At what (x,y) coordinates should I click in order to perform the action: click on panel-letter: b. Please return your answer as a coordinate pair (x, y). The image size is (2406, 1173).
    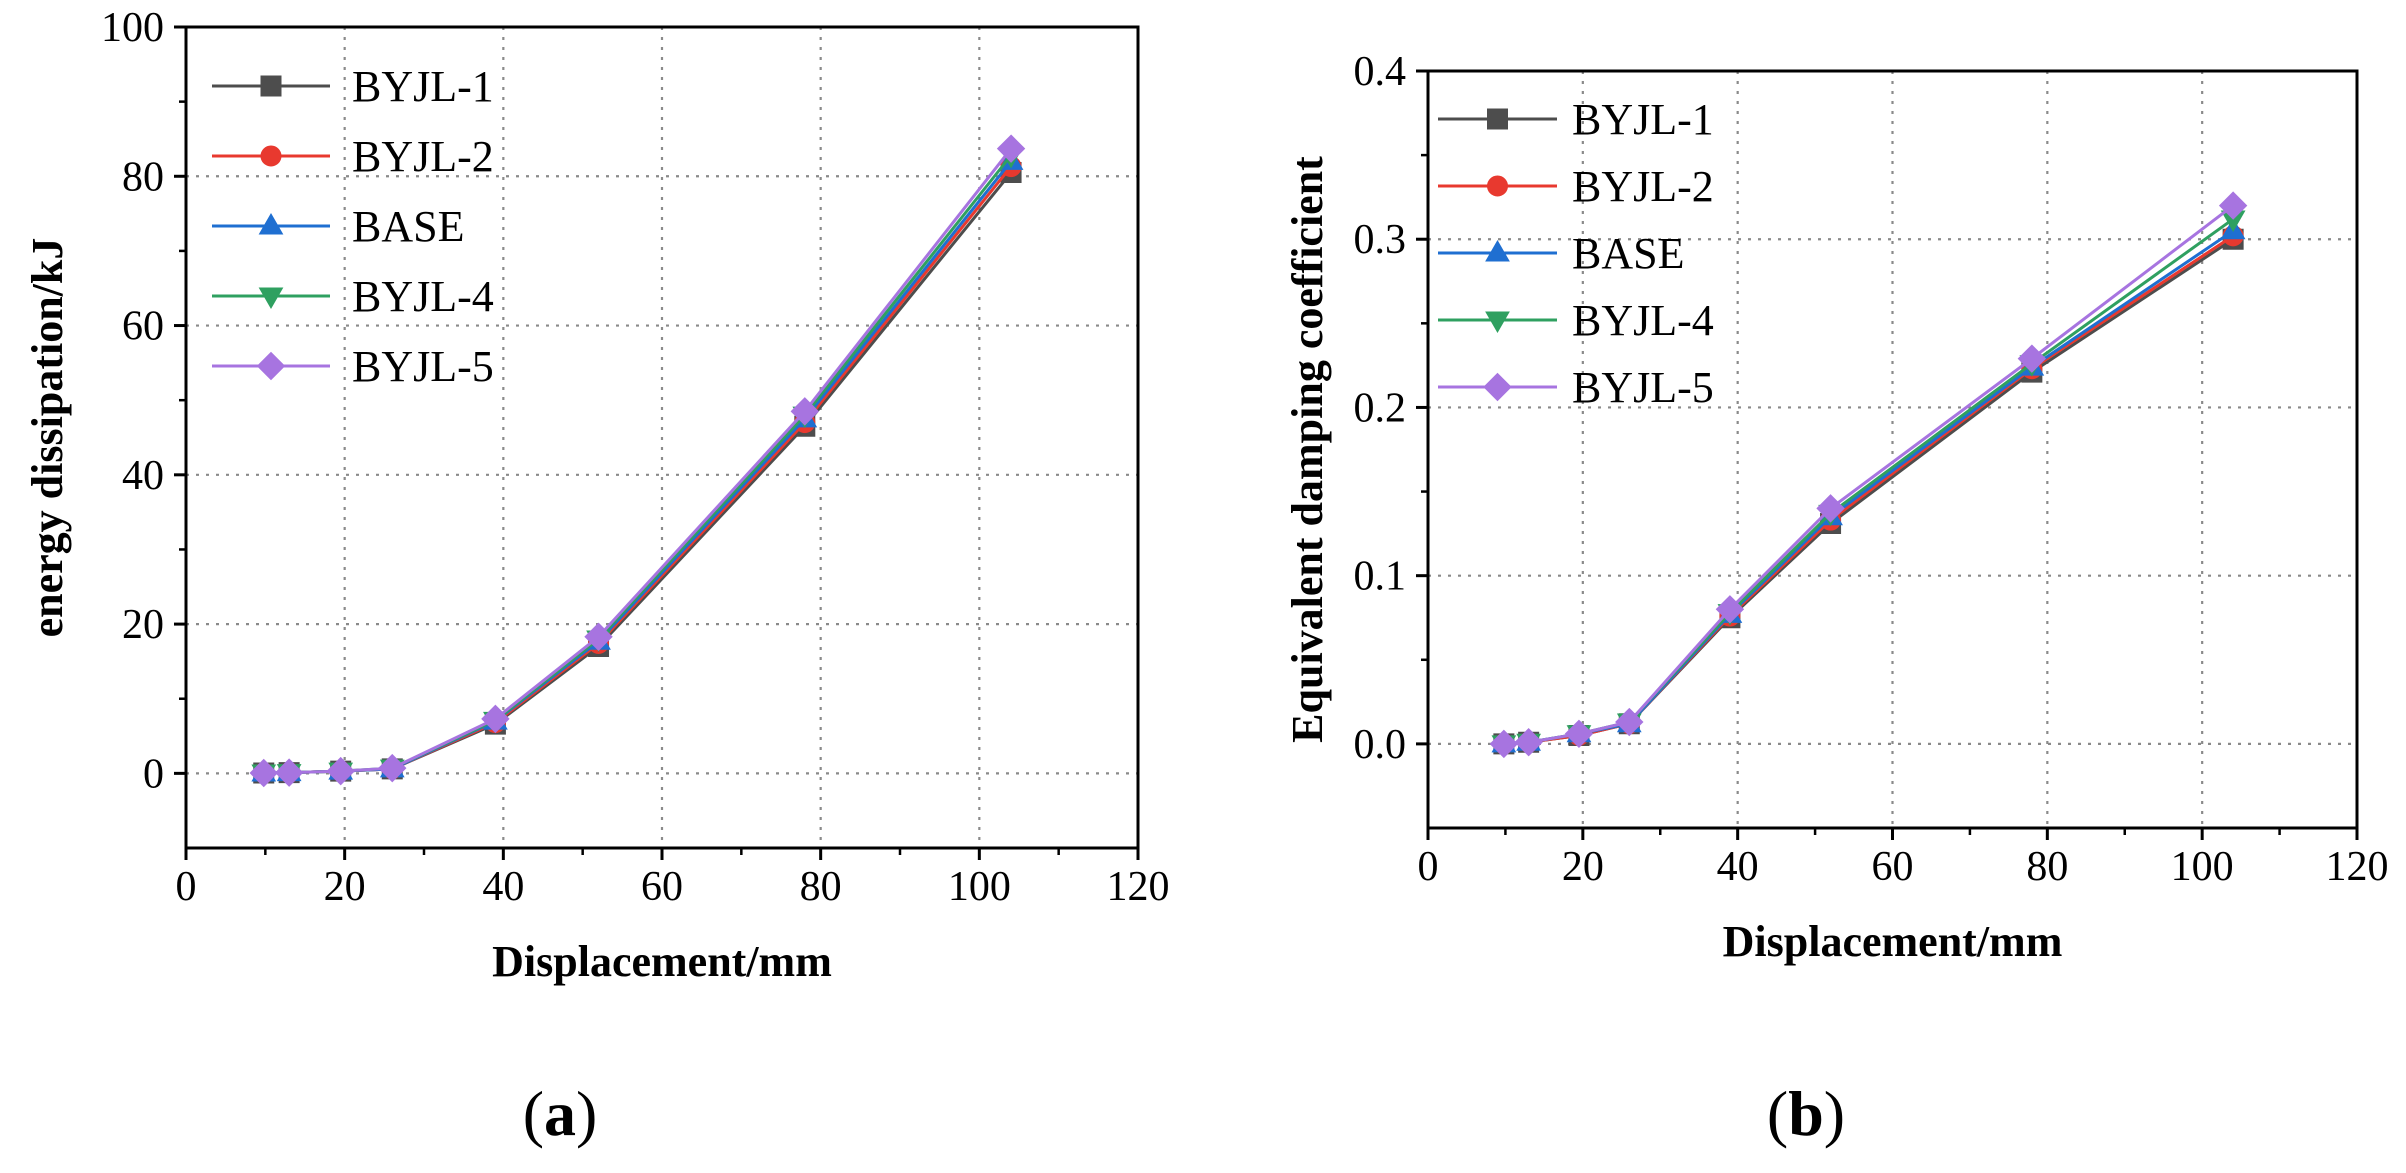
    Looking at the image, I should click on (1806, 1113).